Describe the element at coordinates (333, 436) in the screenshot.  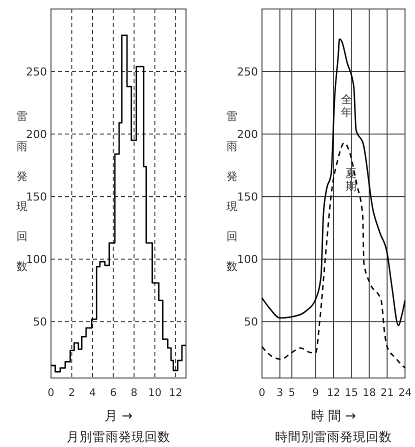
I see `text: 時間別雷雨発現回数` at that location.